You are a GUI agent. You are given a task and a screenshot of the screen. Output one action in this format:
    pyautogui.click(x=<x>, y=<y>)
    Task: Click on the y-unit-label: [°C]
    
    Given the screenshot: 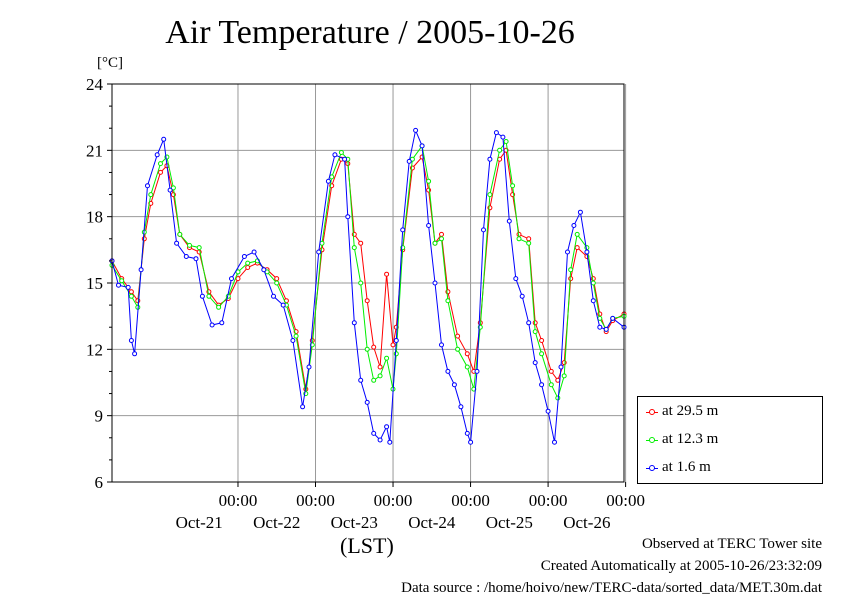 What is the action you would take?
    pyautogui.click(x=110, y=63)
    